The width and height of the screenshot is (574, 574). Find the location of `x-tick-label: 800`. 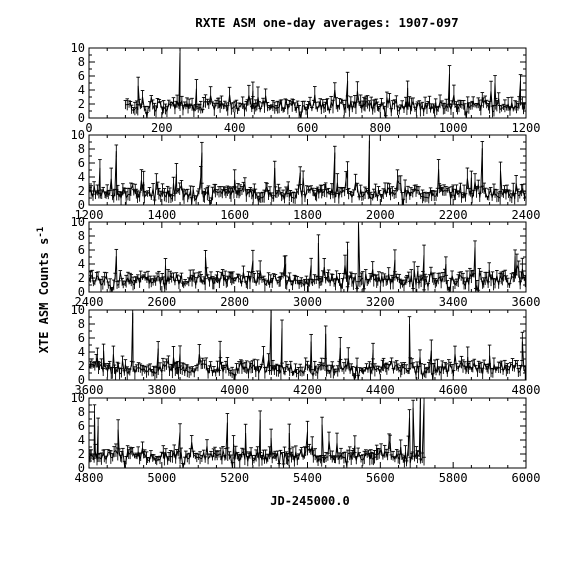

x-tick-label: 800 is located at coordinates (380, 128).